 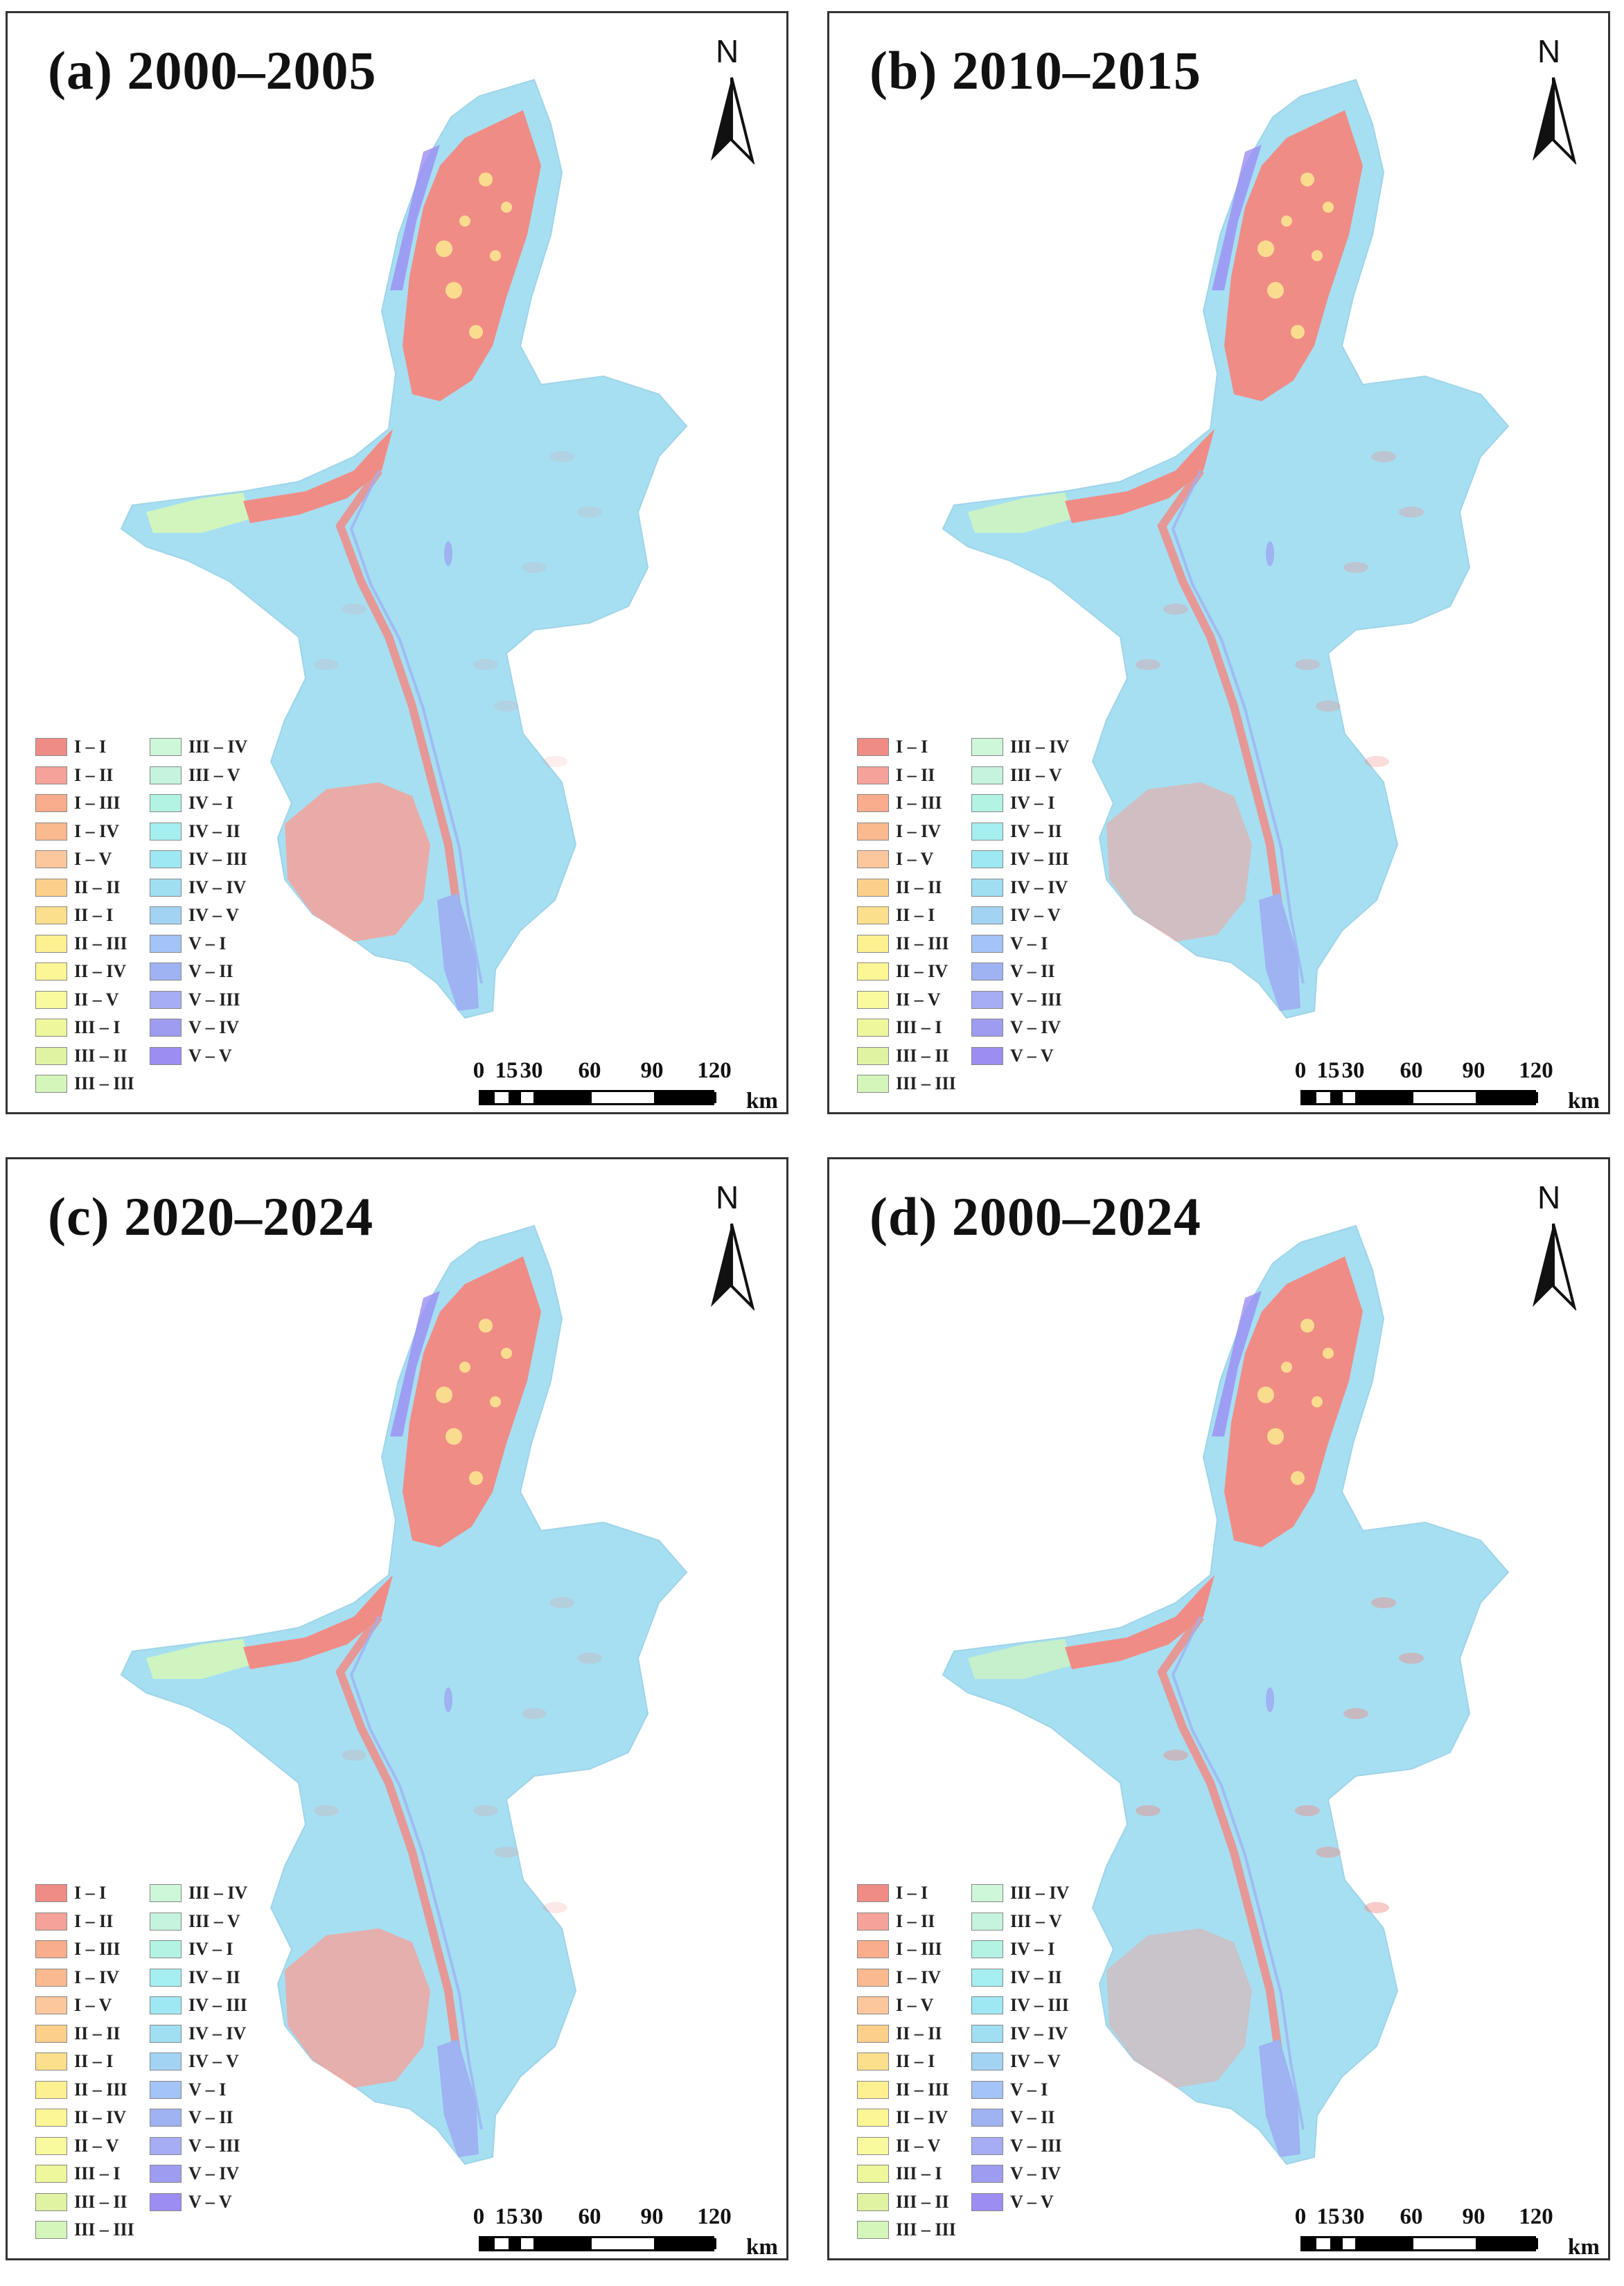 What do you see at coordinates (1419, 2243) in the screenshot?
I see `scale-bar-strip` at bounding box center [1419, 2243].